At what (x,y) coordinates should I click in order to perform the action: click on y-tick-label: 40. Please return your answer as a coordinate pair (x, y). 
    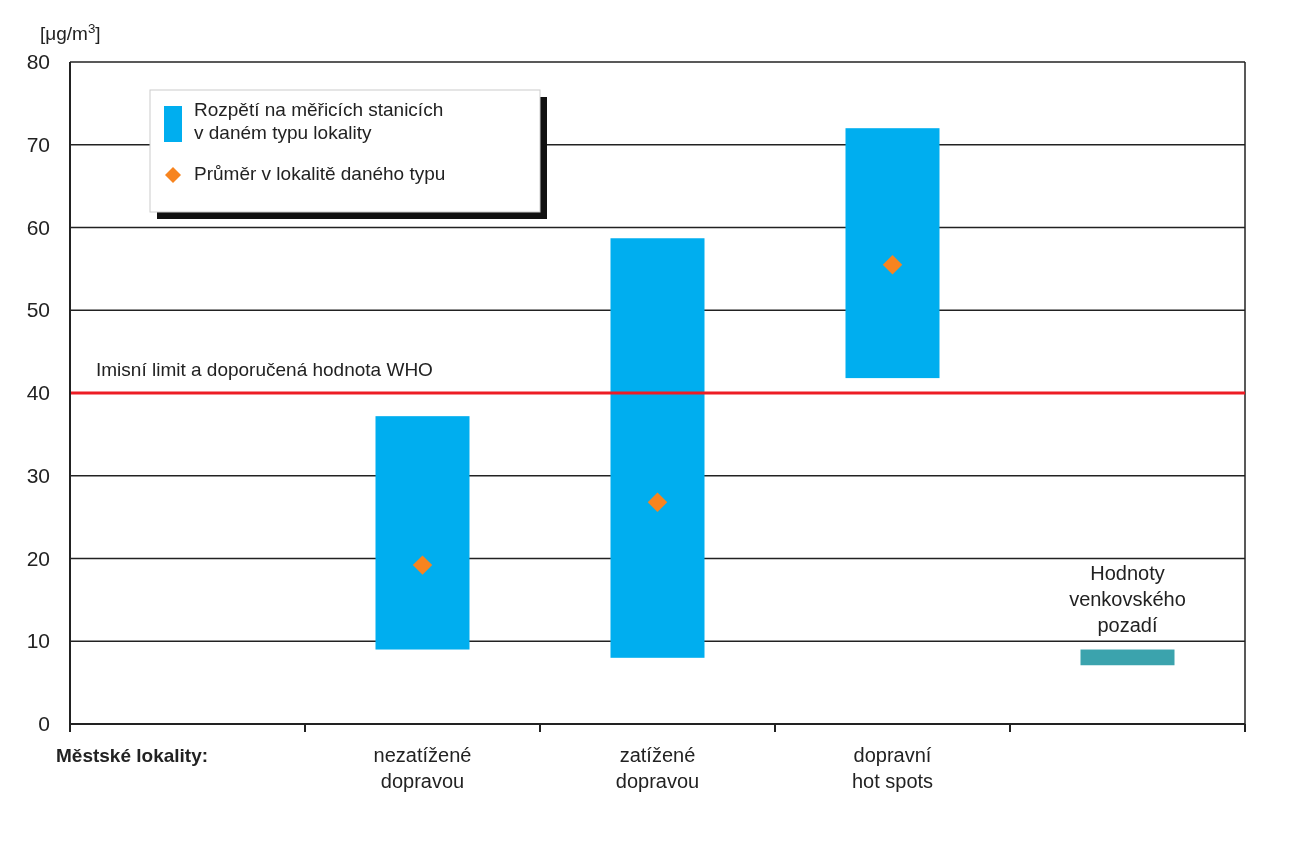
    Looking at the image, I should click on (38, 392).